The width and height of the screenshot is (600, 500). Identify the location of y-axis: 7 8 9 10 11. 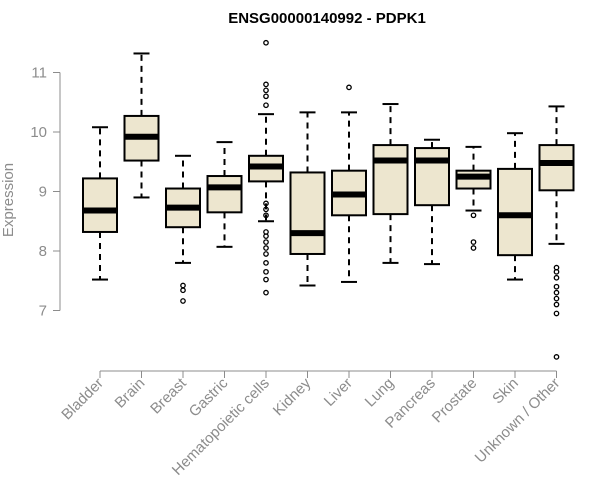
(45, 192).